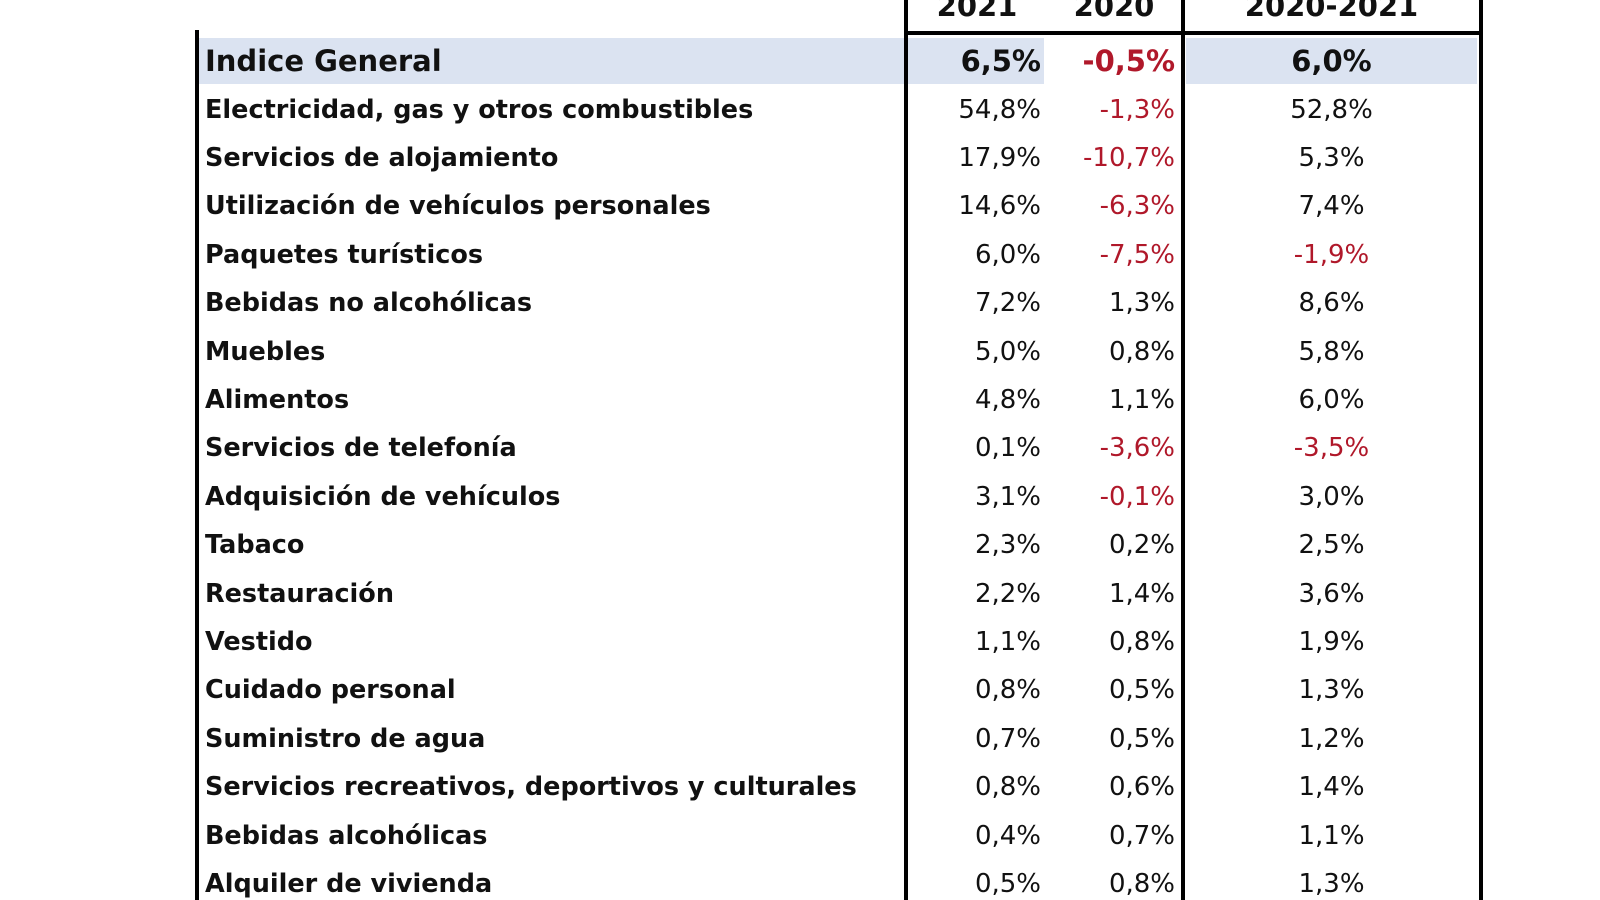 Image resolution: width=1600 pixels, height=900 pixels. I want to click on row-label: Suministro de agua, so click(345, 738).